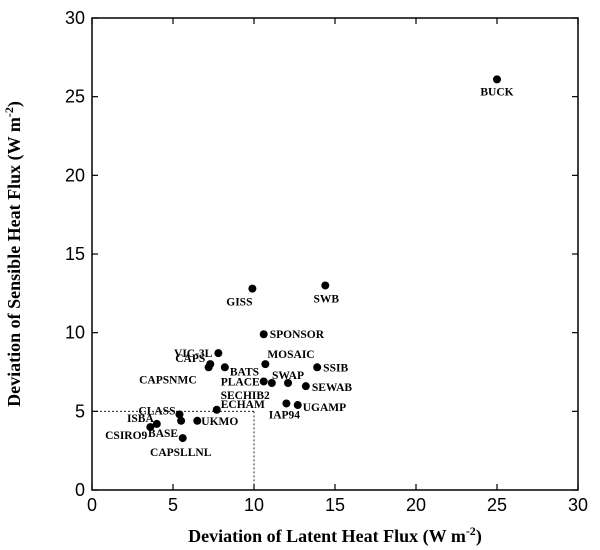  I want to click on x-tick-label: 0, so click(92, 505).